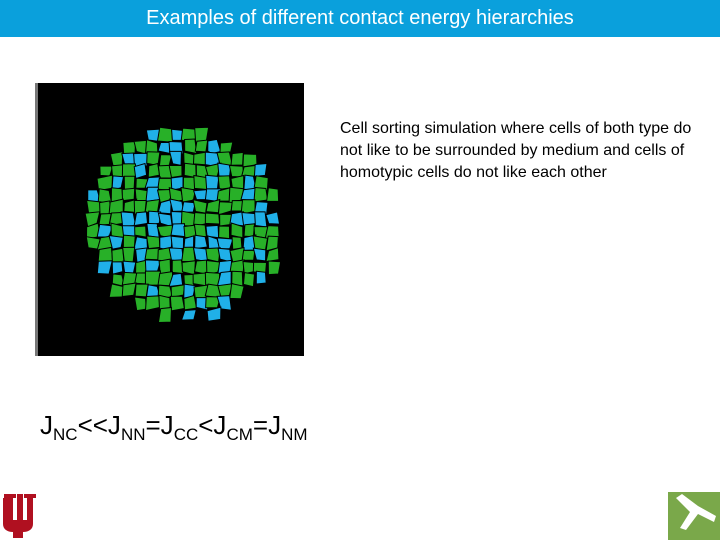  Describe the element at coordinates (99, 425) in the screenshot. I see `formula-term: <<J` at that location.